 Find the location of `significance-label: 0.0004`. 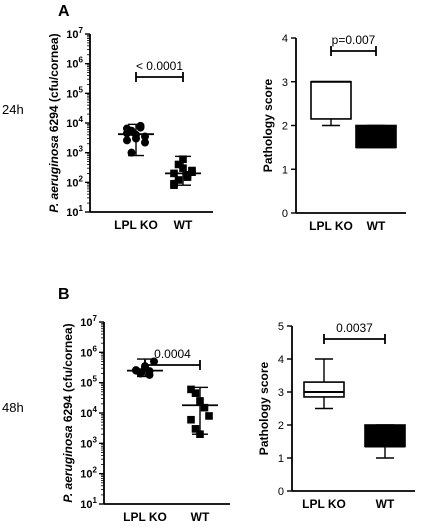

significance-label: 0.0004 is located at coordinates (172, 354).